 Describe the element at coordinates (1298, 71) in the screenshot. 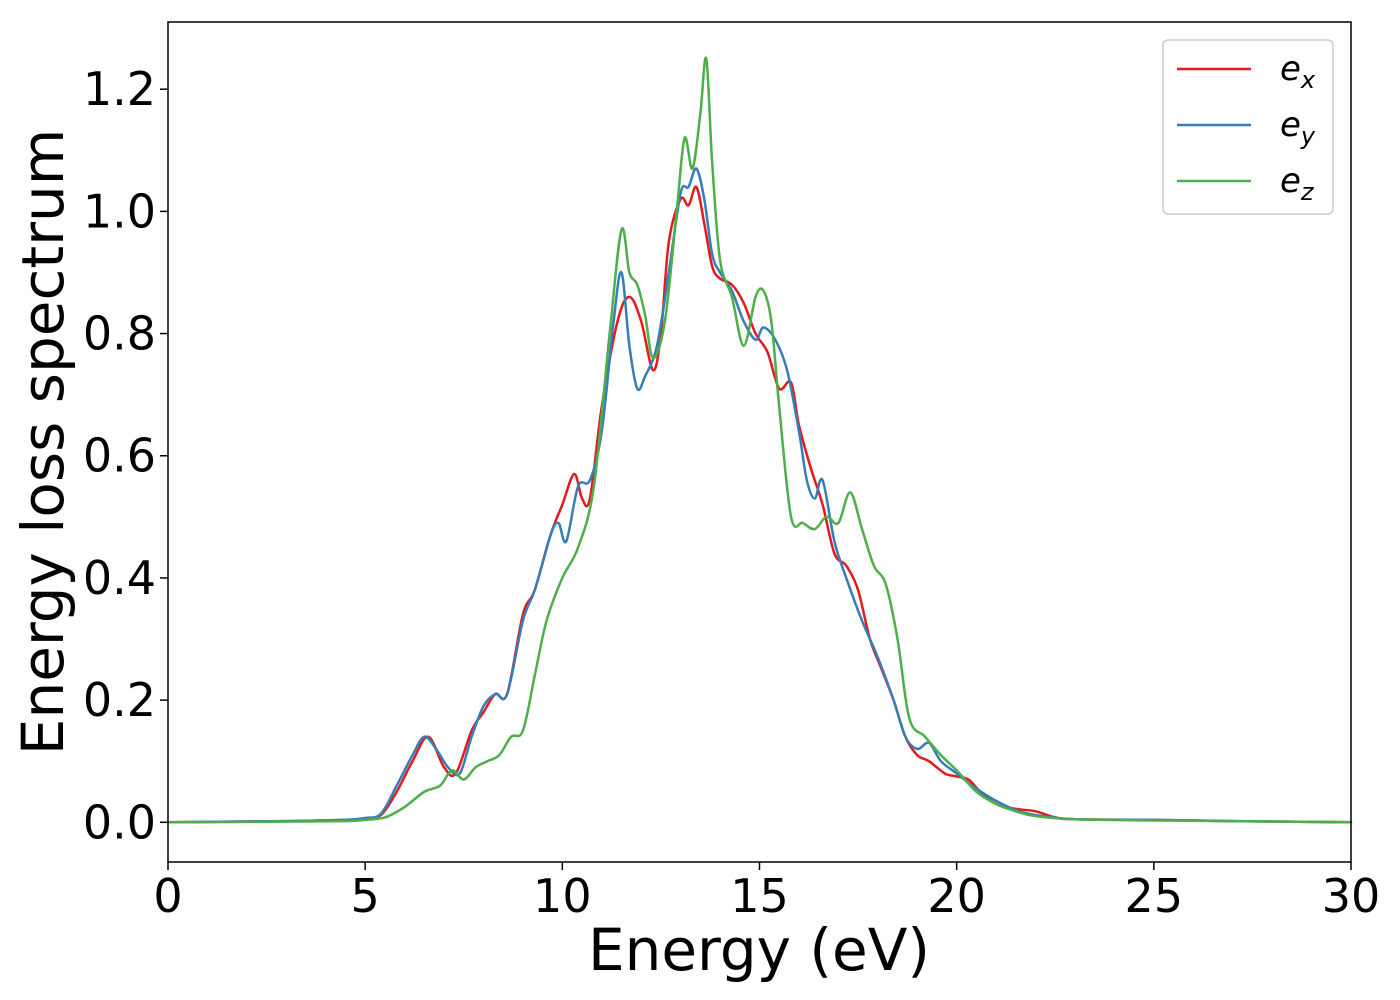

I see `legend-label-x: ex` at that location.